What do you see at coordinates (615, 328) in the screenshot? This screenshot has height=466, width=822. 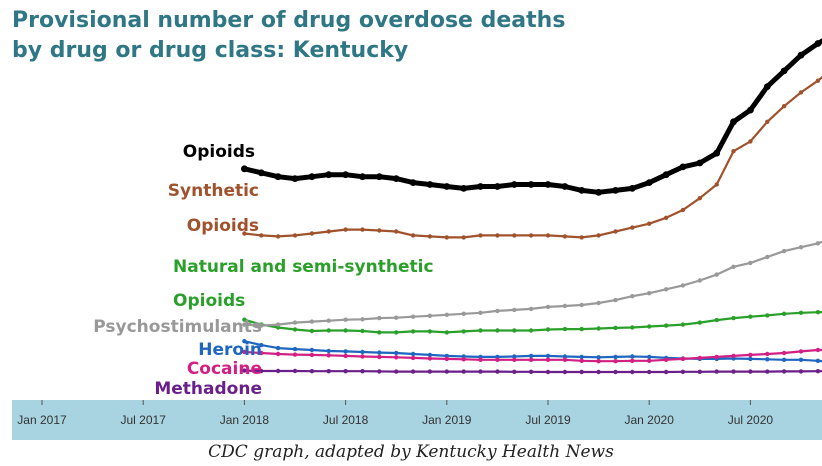 I see `point-natural-and-semi-synthetic-opioids-nov-2019` at bounding box center [615, 328].